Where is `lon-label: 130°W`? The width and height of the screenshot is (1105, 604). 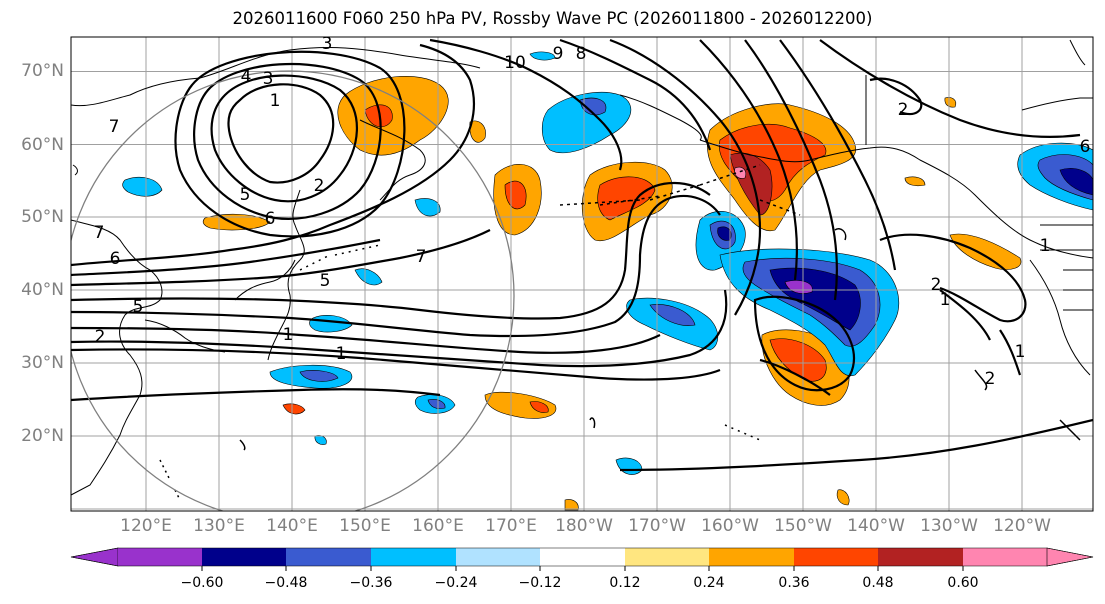
lon-label: 130°W is located at coordinates (949, 526).